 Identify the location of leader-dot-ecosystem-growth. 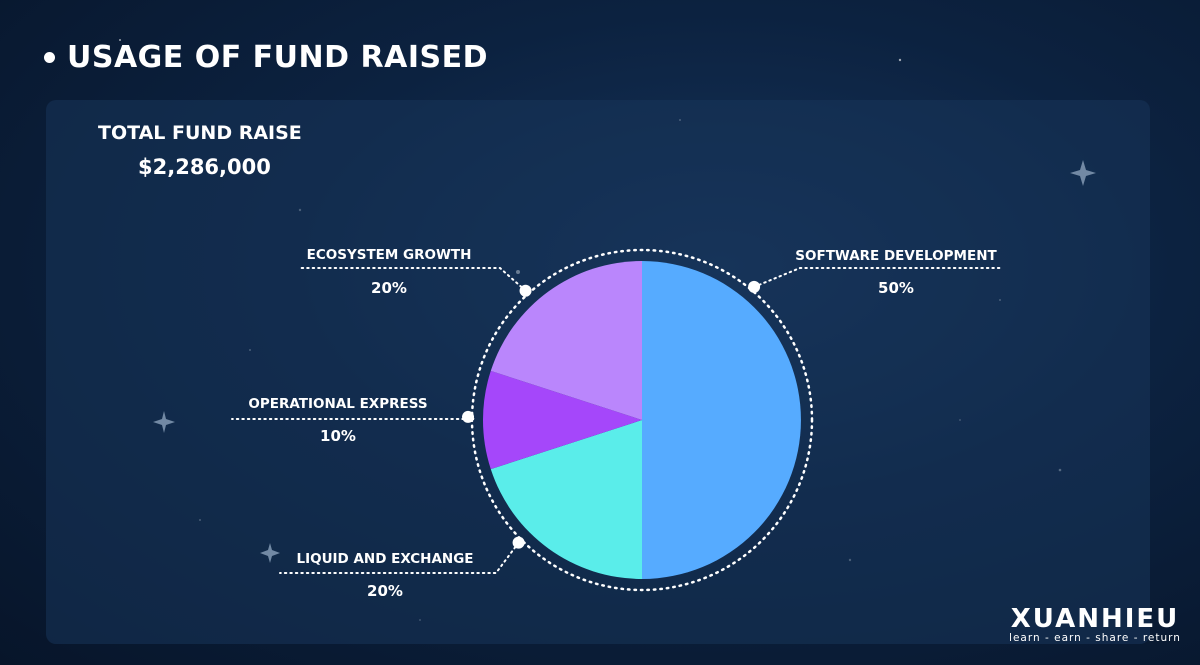
(525, 290).